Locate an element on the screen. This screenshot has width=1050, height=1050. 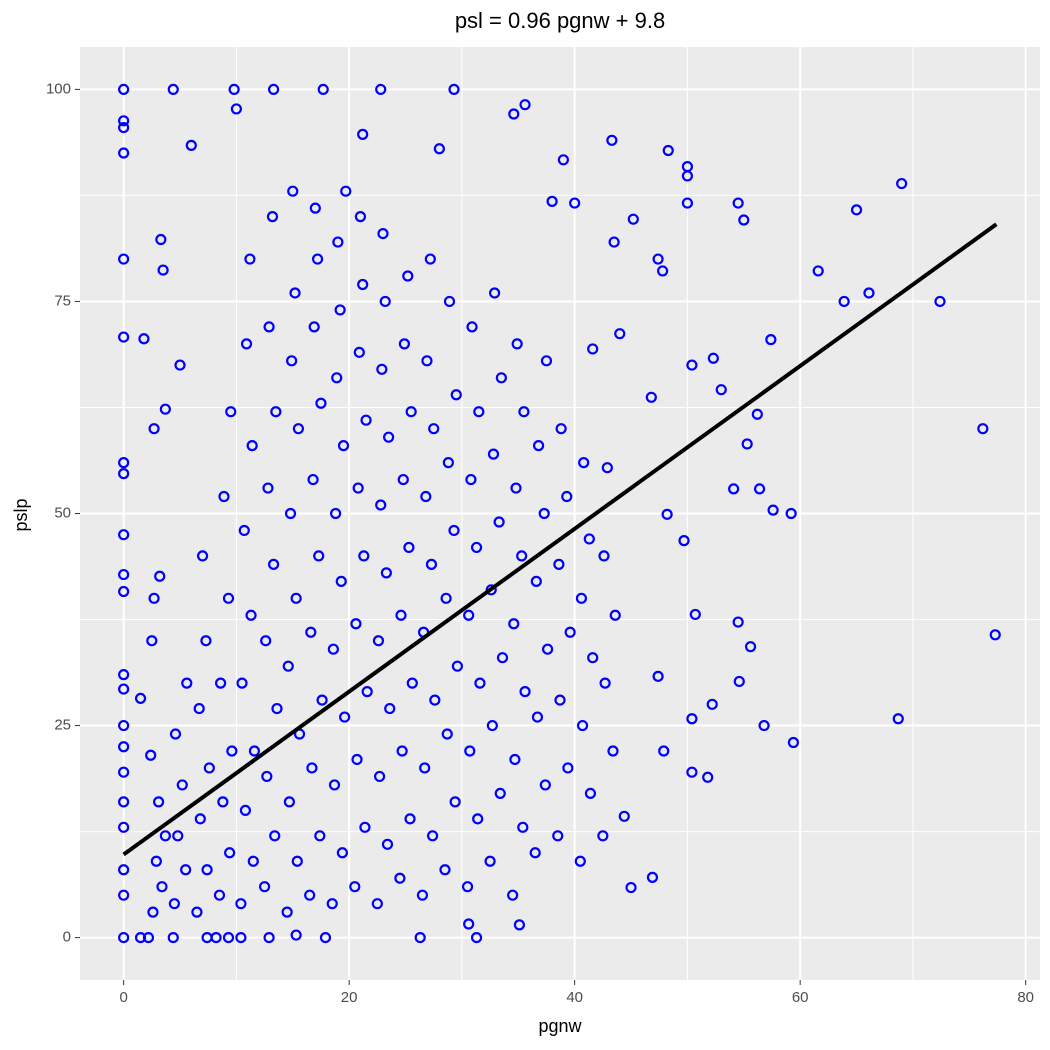
x-tick-label: 80 is located at coordinates (1025, 997).